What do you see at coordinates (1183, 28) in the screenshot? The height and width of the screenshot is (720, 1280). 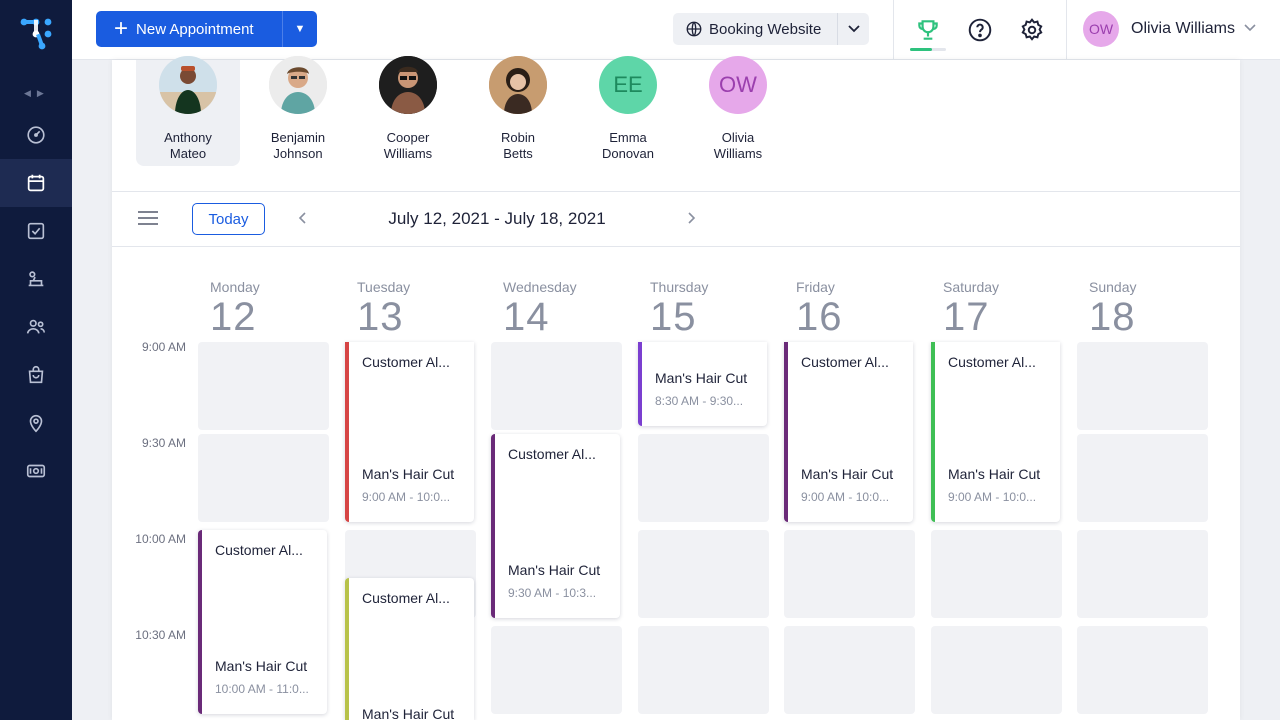 I see `user-name: Olivia Williams` at bounding box center [1183, 28].